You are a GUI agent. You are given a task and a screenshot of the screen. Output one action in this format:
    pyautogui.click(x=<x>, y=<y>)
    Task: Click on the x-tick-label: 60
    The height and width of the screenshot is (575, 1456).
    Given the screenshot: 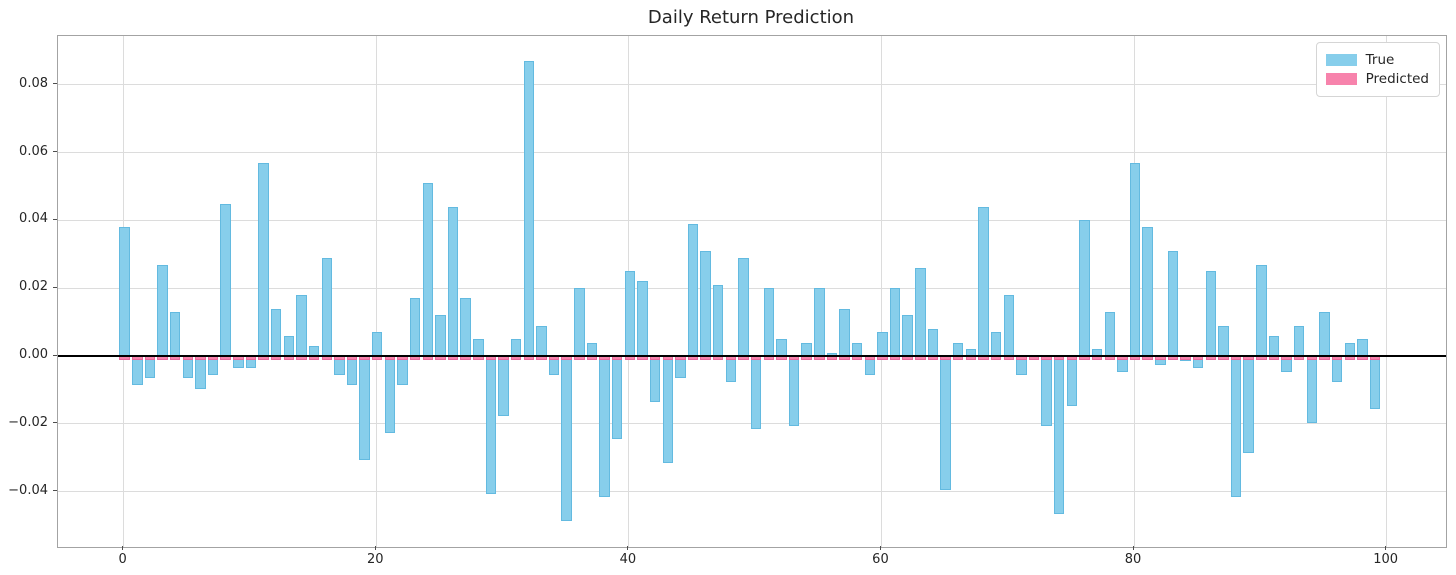 What is the action you would take?
    pyautogui.click(x=880, y=559)
    